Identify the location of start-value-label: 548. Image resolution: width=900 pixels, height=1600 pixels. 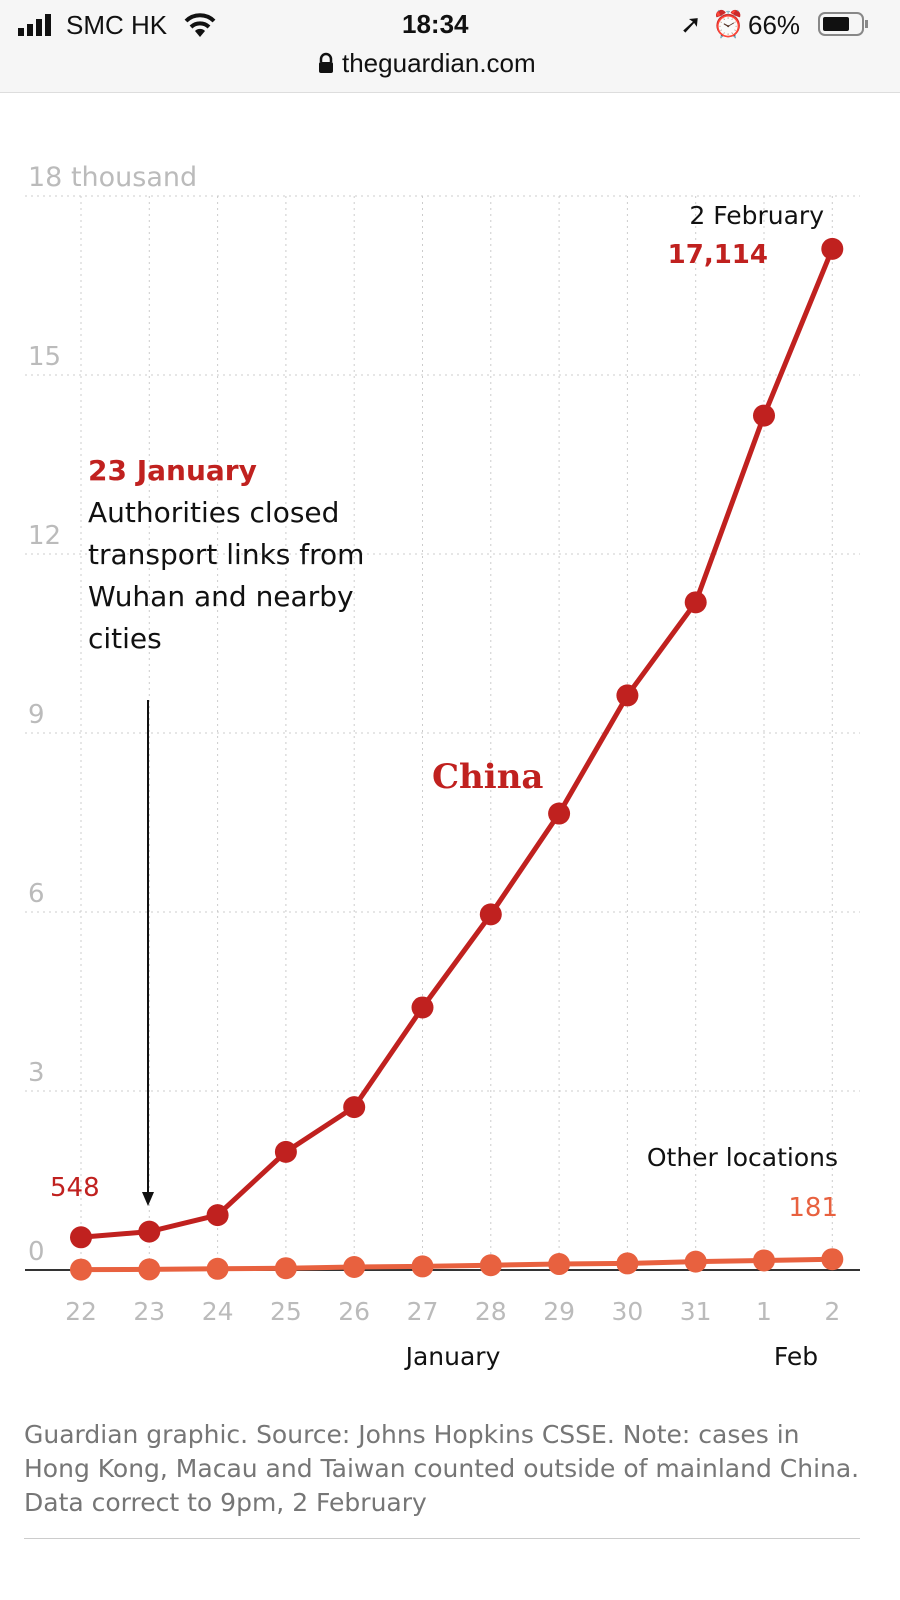
(75, 1188).